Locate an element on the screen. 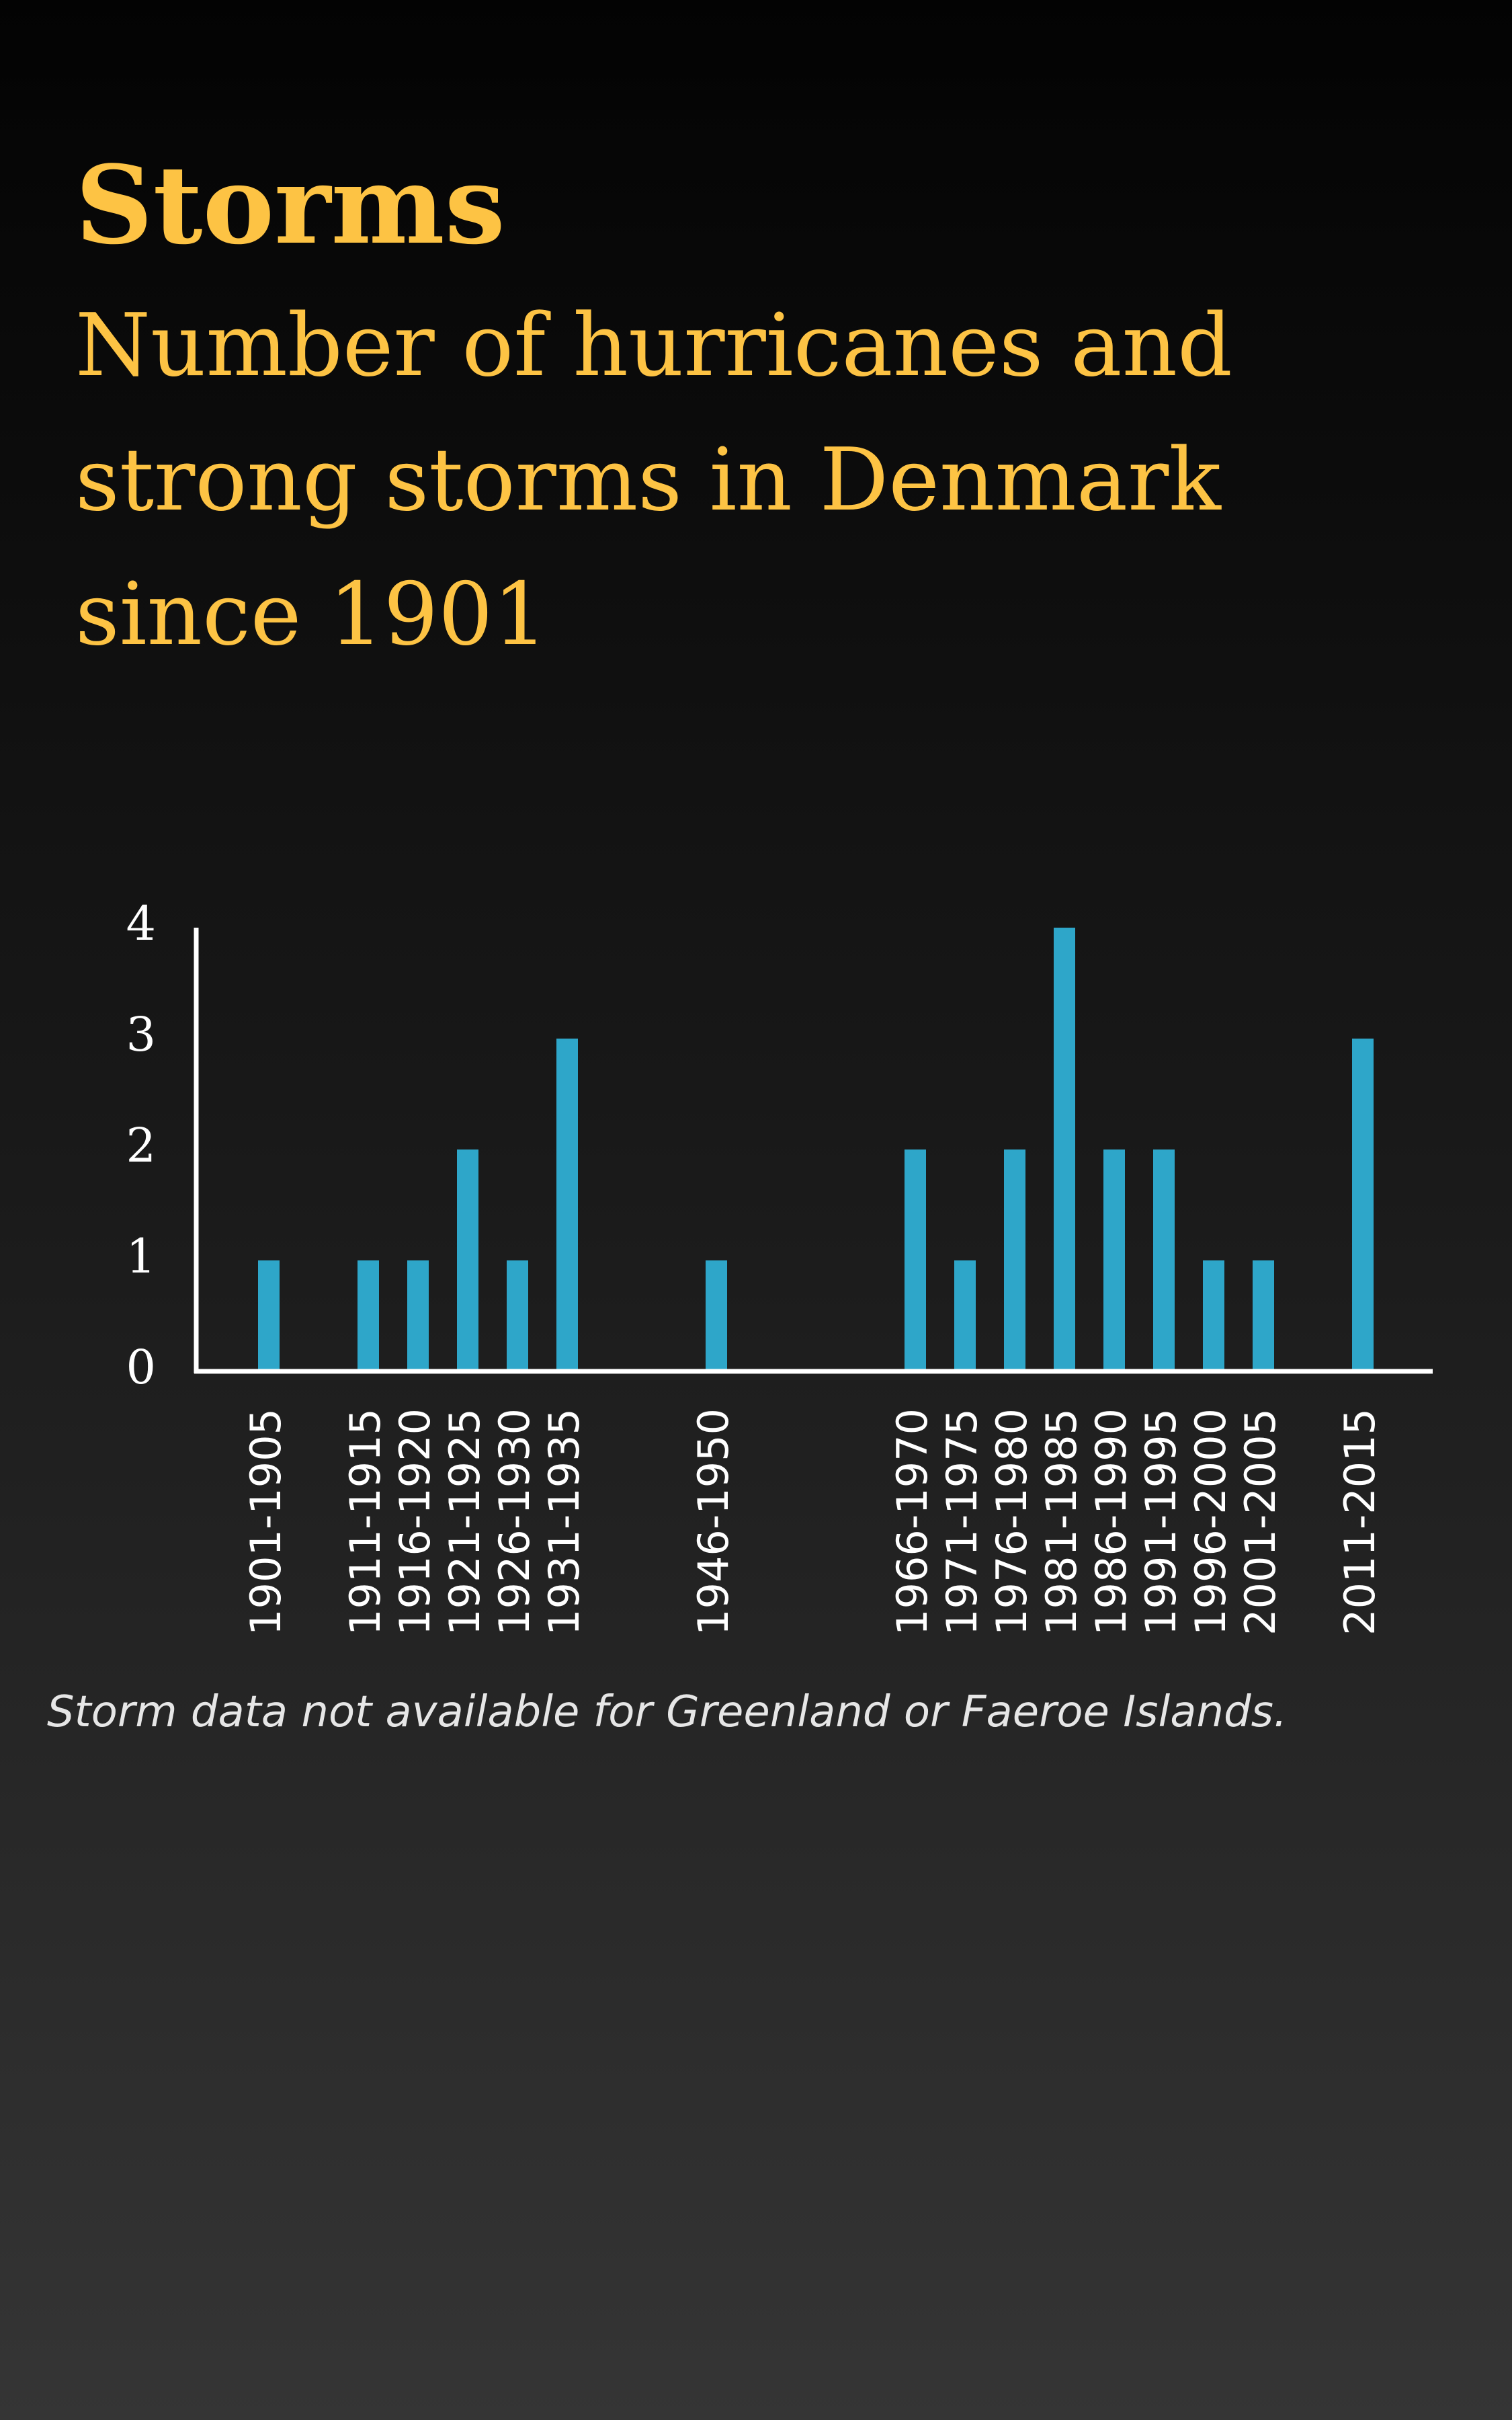  x-tick-label: 1971-1975 is located at coordinates (962, 1522).